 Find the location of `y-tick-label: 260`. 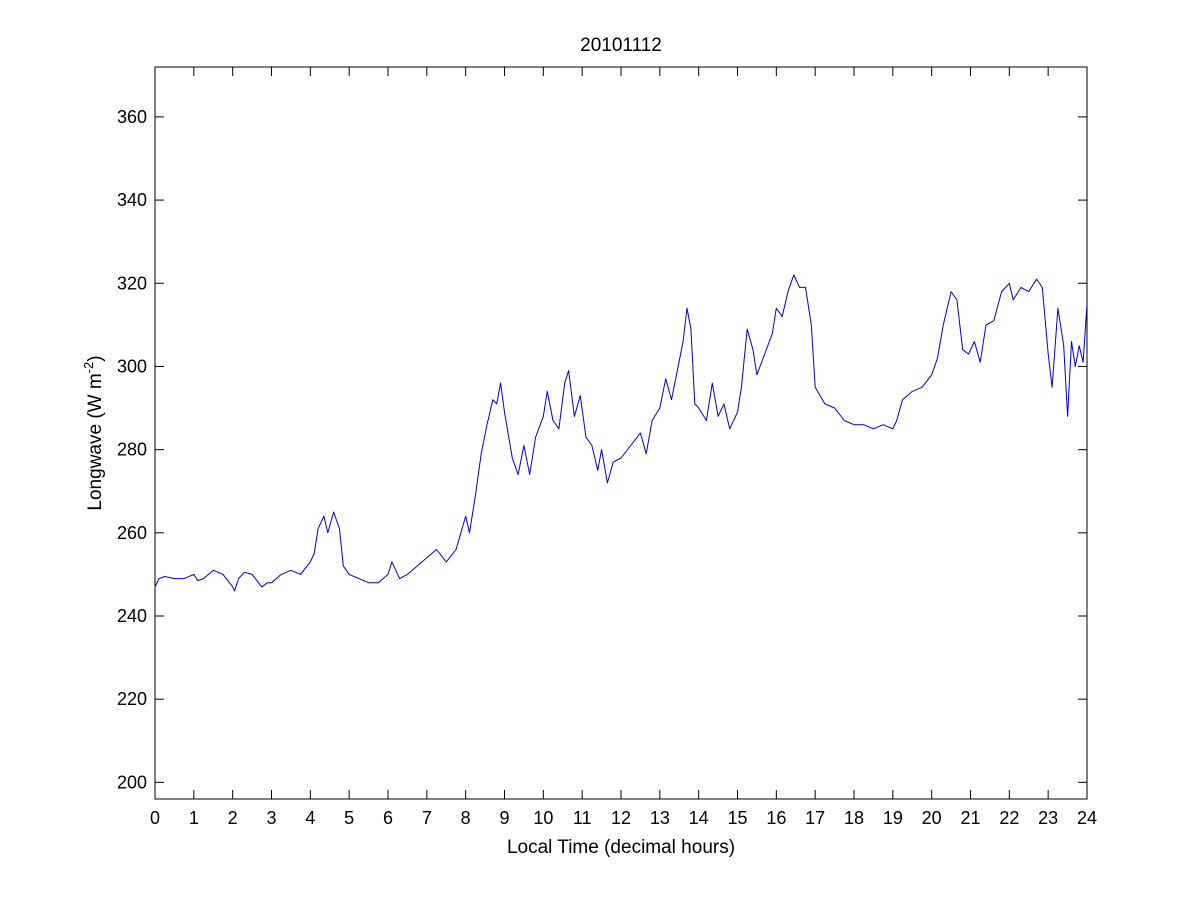

y-tick-label: 260 is located at coordinates (132, 533).